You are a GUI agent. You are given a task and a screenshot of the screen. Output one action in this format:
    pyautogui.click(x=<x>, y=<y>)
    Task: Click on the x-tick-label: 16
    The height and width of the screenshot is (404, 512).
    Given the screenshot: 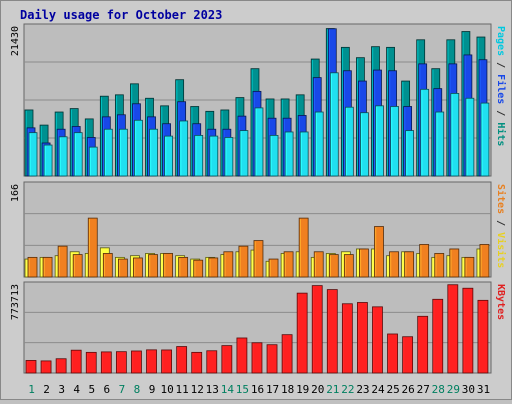 What is the action you would take?
    pyautogui.click(x=257, y=389)
    